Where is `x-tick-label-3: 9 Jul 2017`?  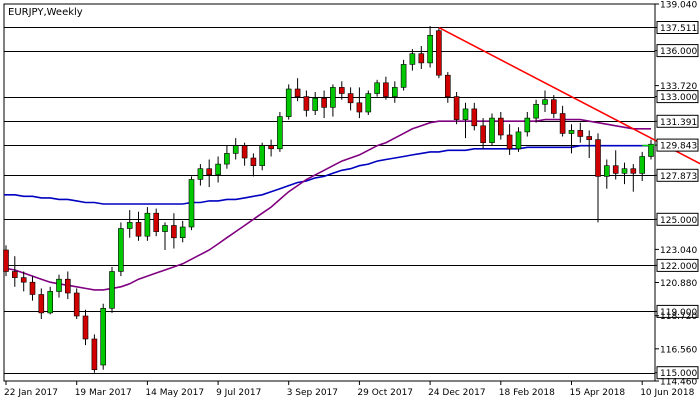
x-tick-label-3: 9 Jul 2017 is located at coordinates (238, 393).